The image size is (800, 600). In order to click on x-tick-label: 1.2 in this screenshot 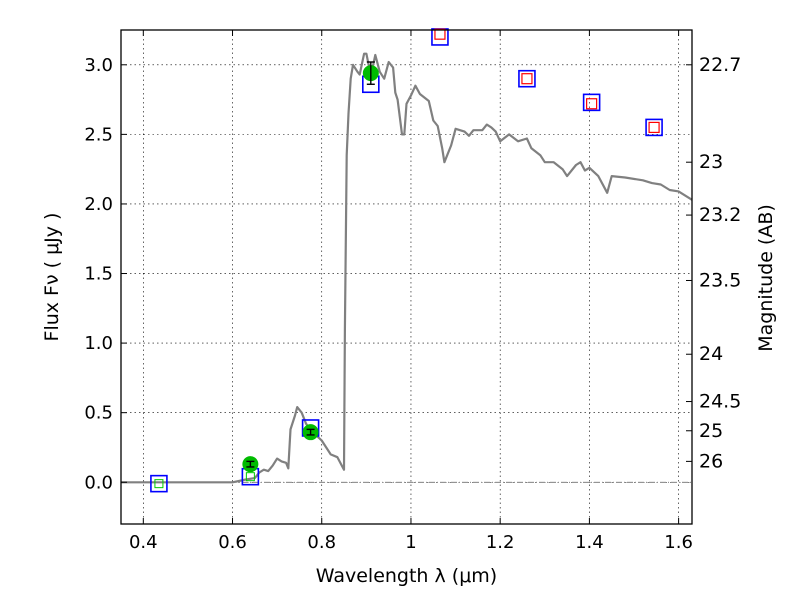, I will do `click(500, 542)`.